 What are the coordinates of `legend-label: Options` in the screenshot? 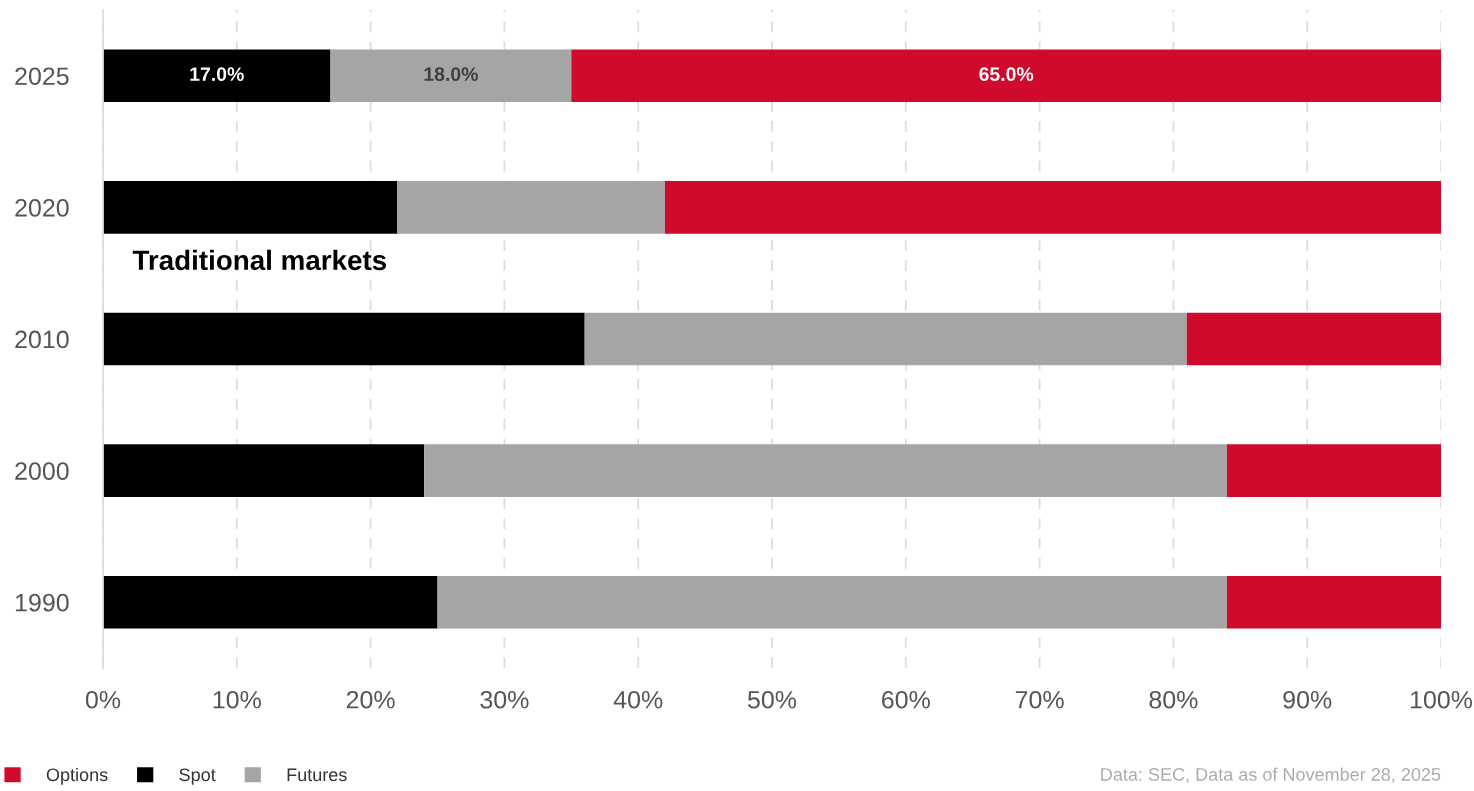 It's located at (77, 776).